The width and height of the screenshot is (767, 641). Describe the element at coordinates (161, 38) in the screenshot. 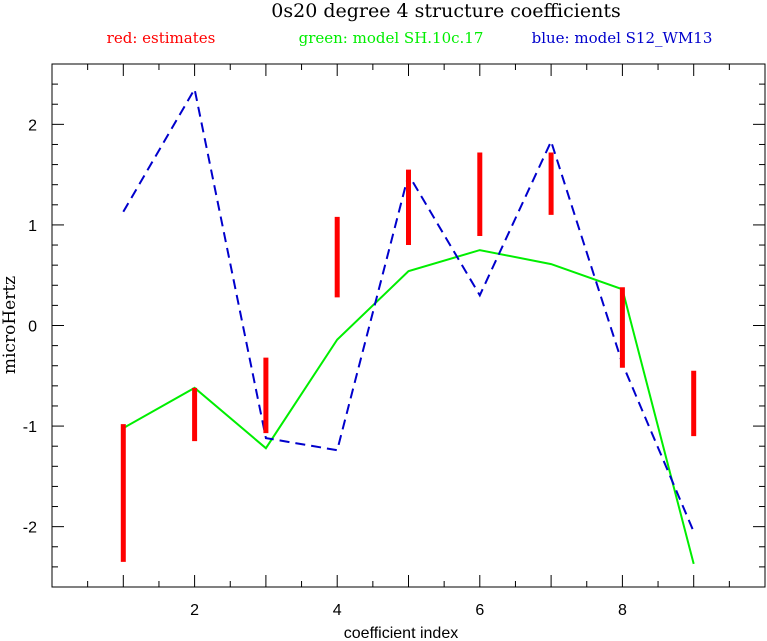

I see `legend-entry: red: estimates` at that location.